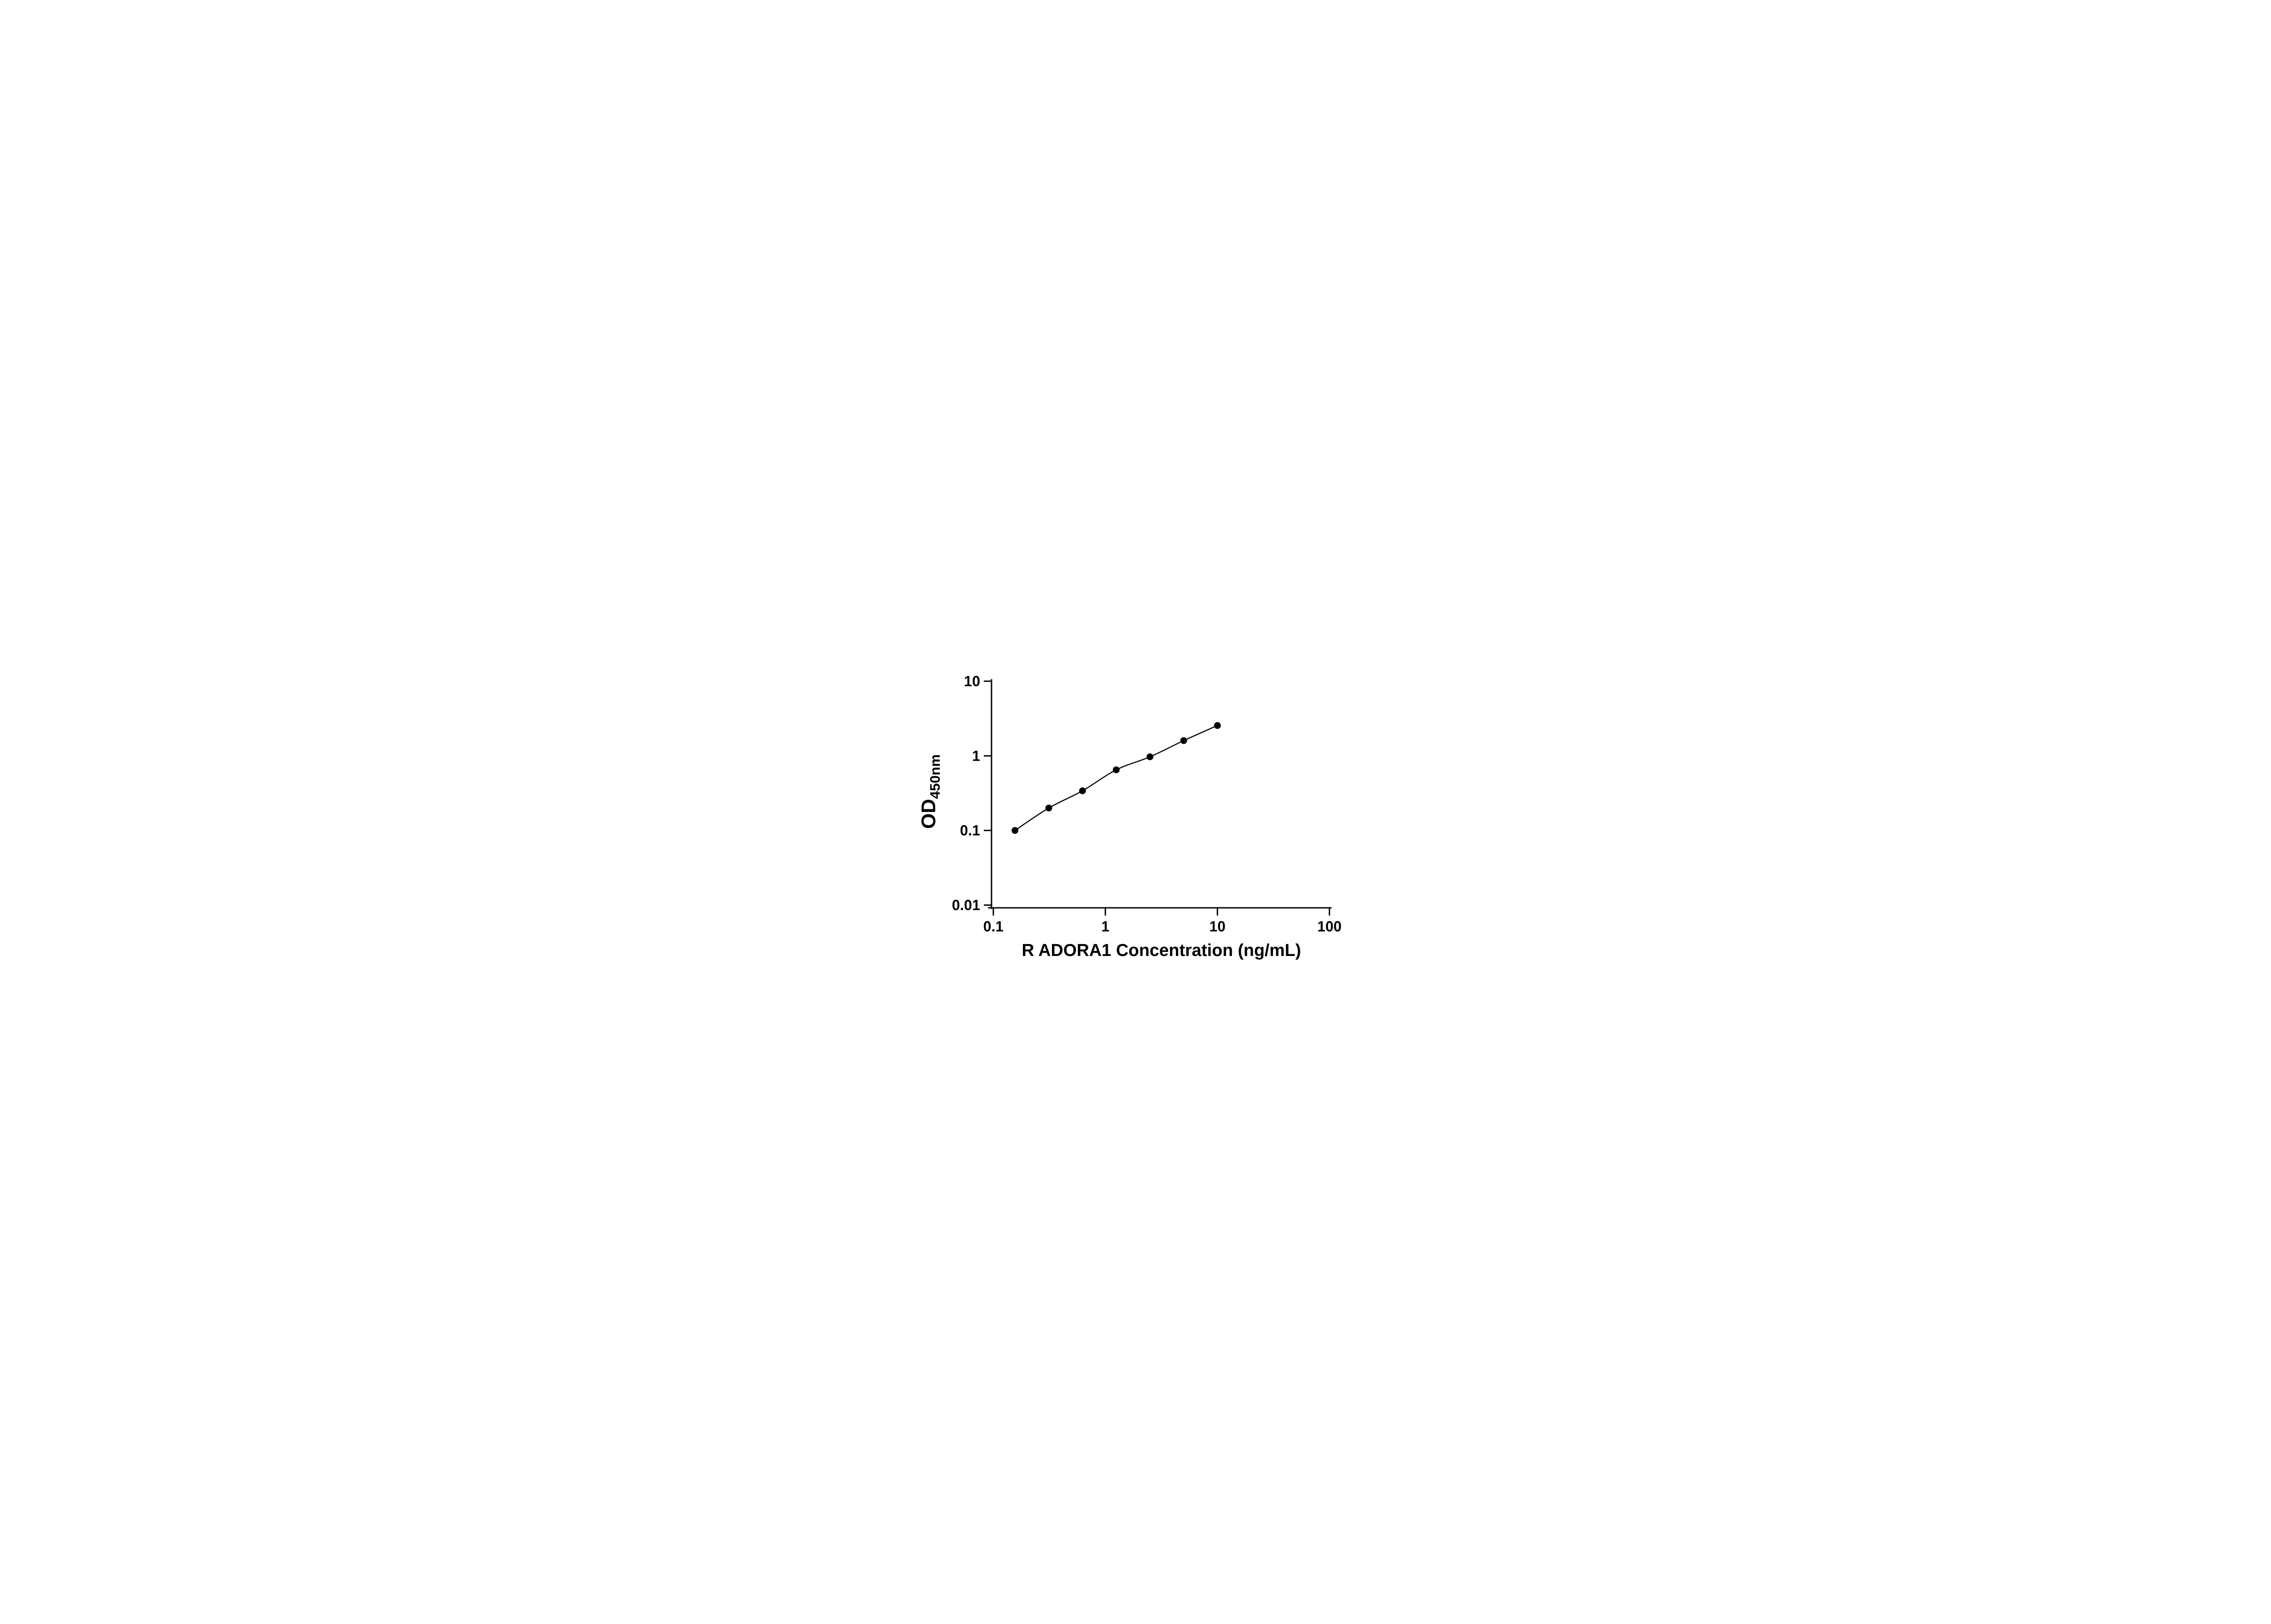 The image size is (2271, 1624). What do you see at coordinates (993, 926) in the screenshot?
I see `x-axis-tick-label: 0.1` at bounding box center [993, 926].